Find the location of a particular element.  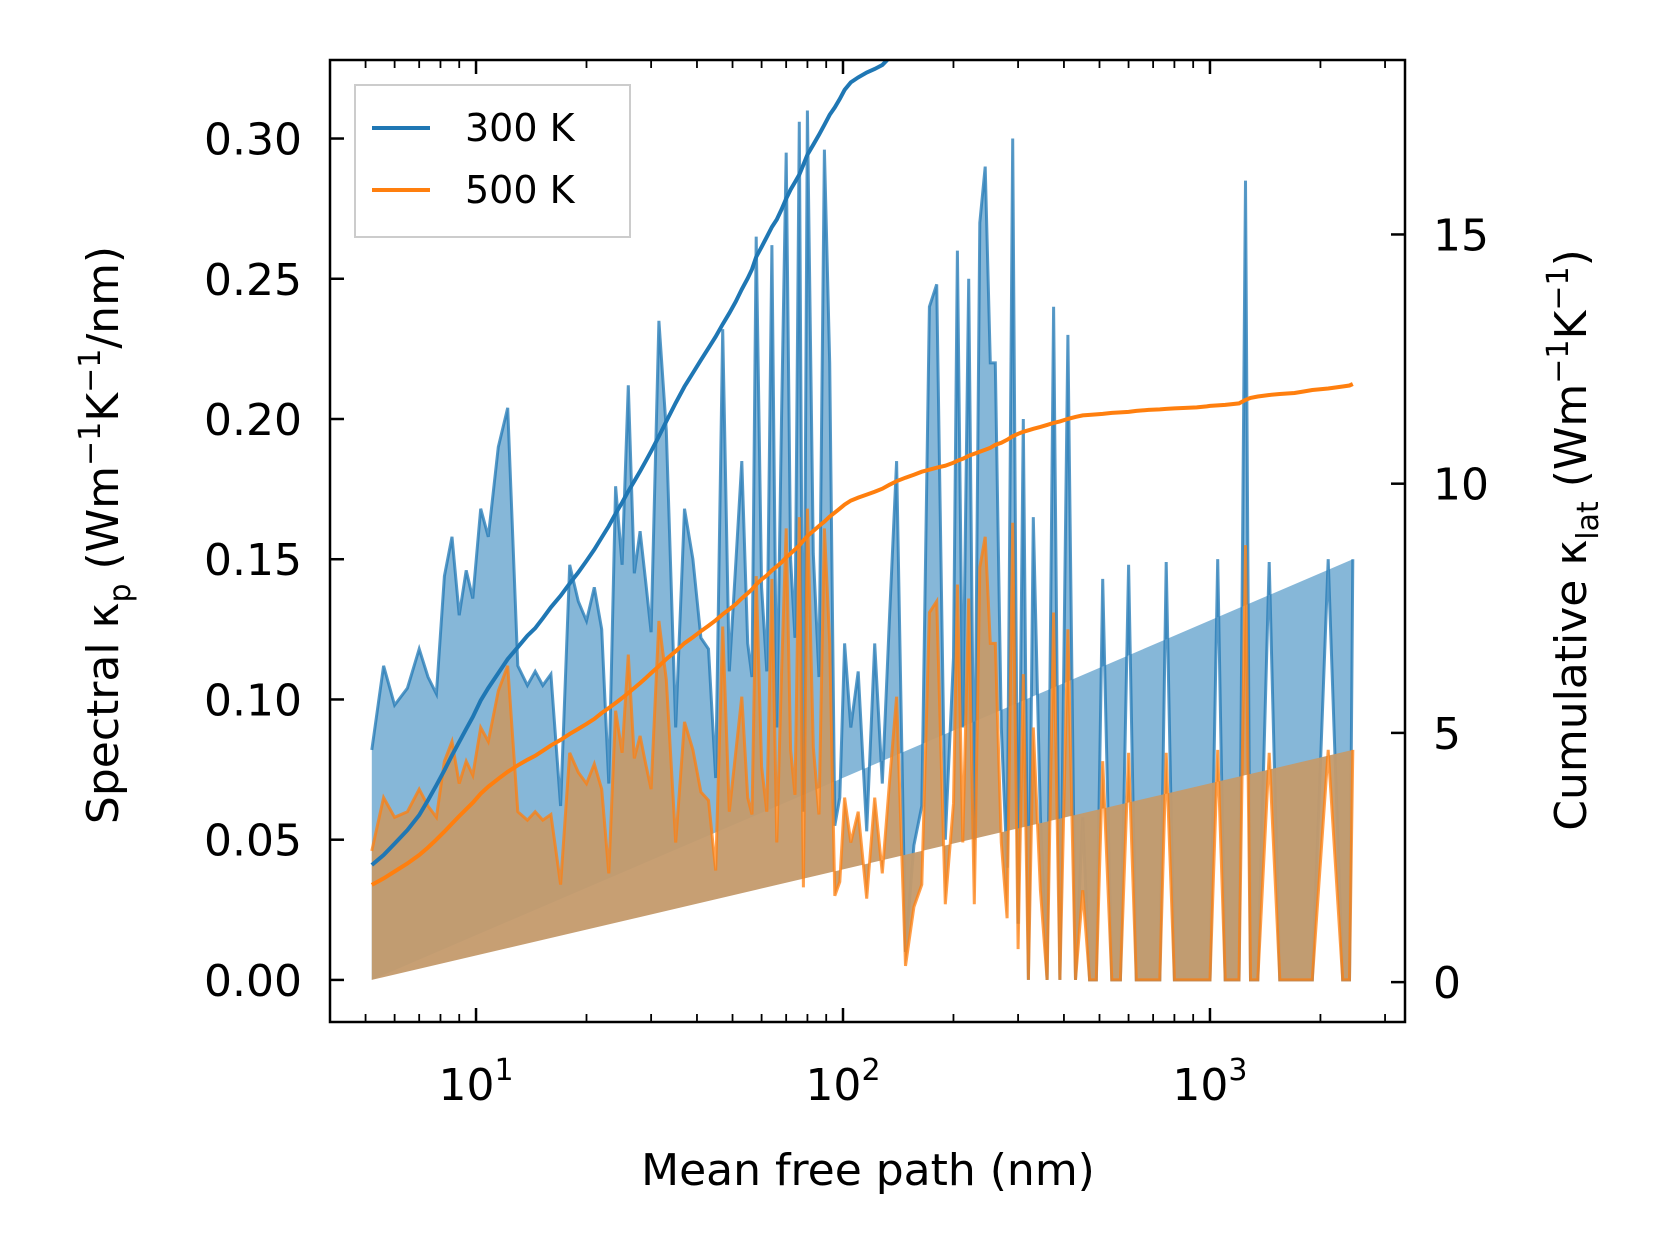

x-tick-label-exp: 2 is located at coordinates (870, 1070).